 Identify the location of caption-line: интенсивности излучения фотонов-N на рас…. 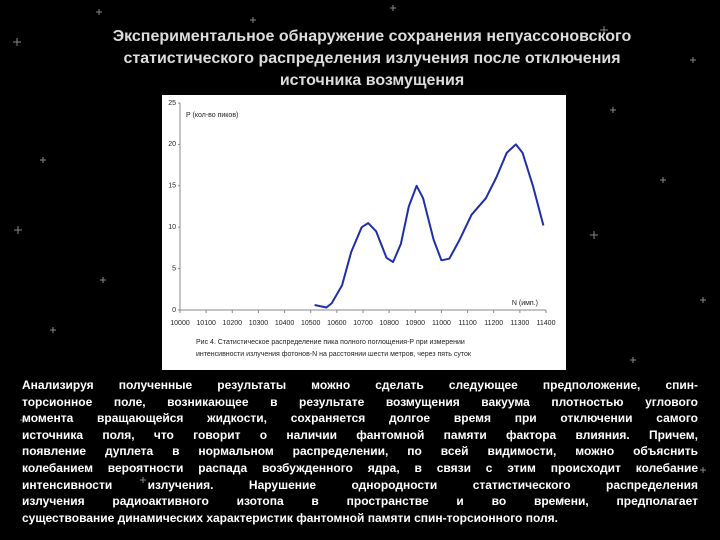
(334, 354).